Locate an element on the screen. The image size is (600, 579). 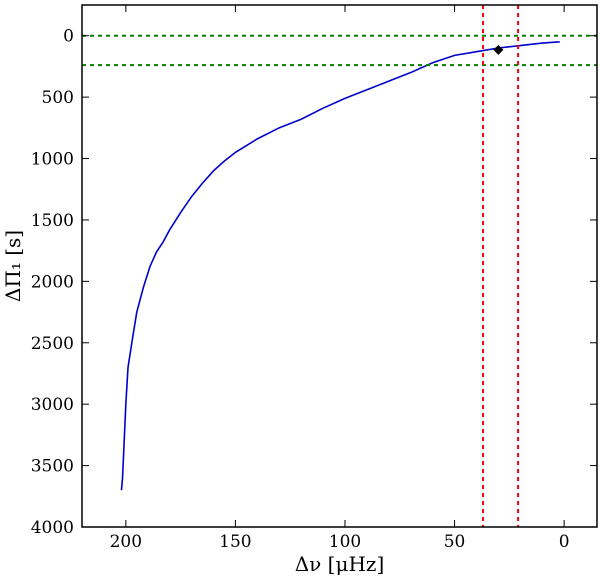
marker-layer is located at coordinates (498, 49).